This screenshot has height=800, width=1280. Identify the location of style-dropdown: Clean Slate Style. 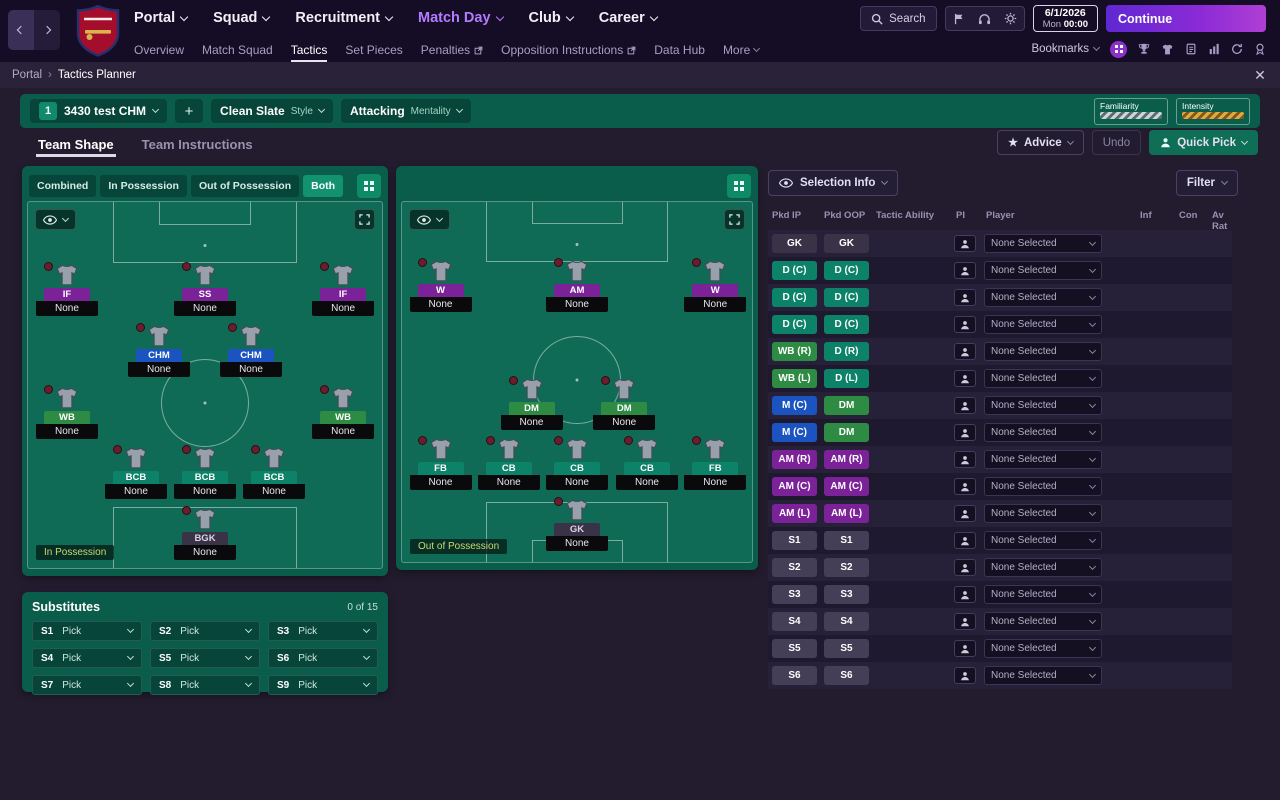
(272, 111).